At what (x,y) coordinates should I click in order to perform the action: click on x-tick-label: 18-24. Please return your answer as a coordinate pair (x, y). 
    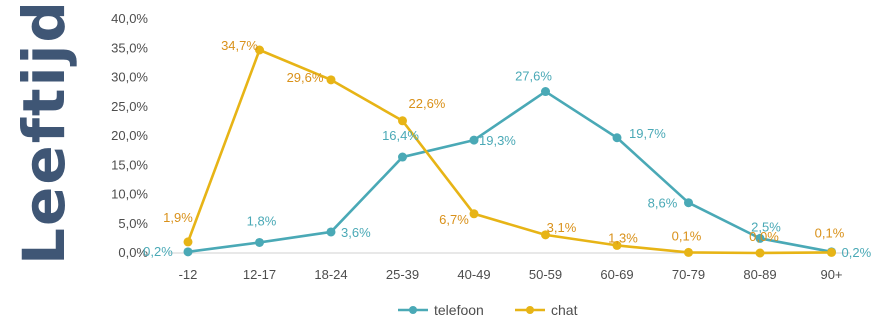
    Looking at the image, I should click on (330, 274).